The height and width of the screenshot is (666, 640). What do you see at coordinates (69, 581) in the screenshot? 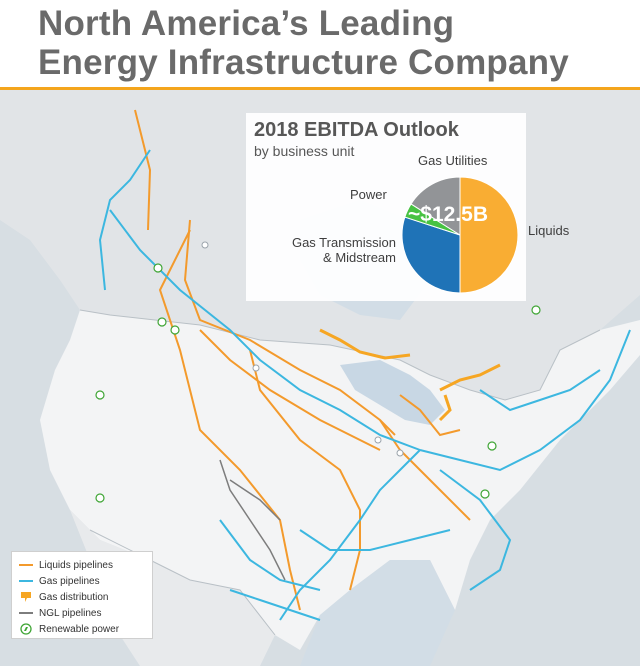
I see `legend-label: Gas pipelines` at bounding box center [69, 581].